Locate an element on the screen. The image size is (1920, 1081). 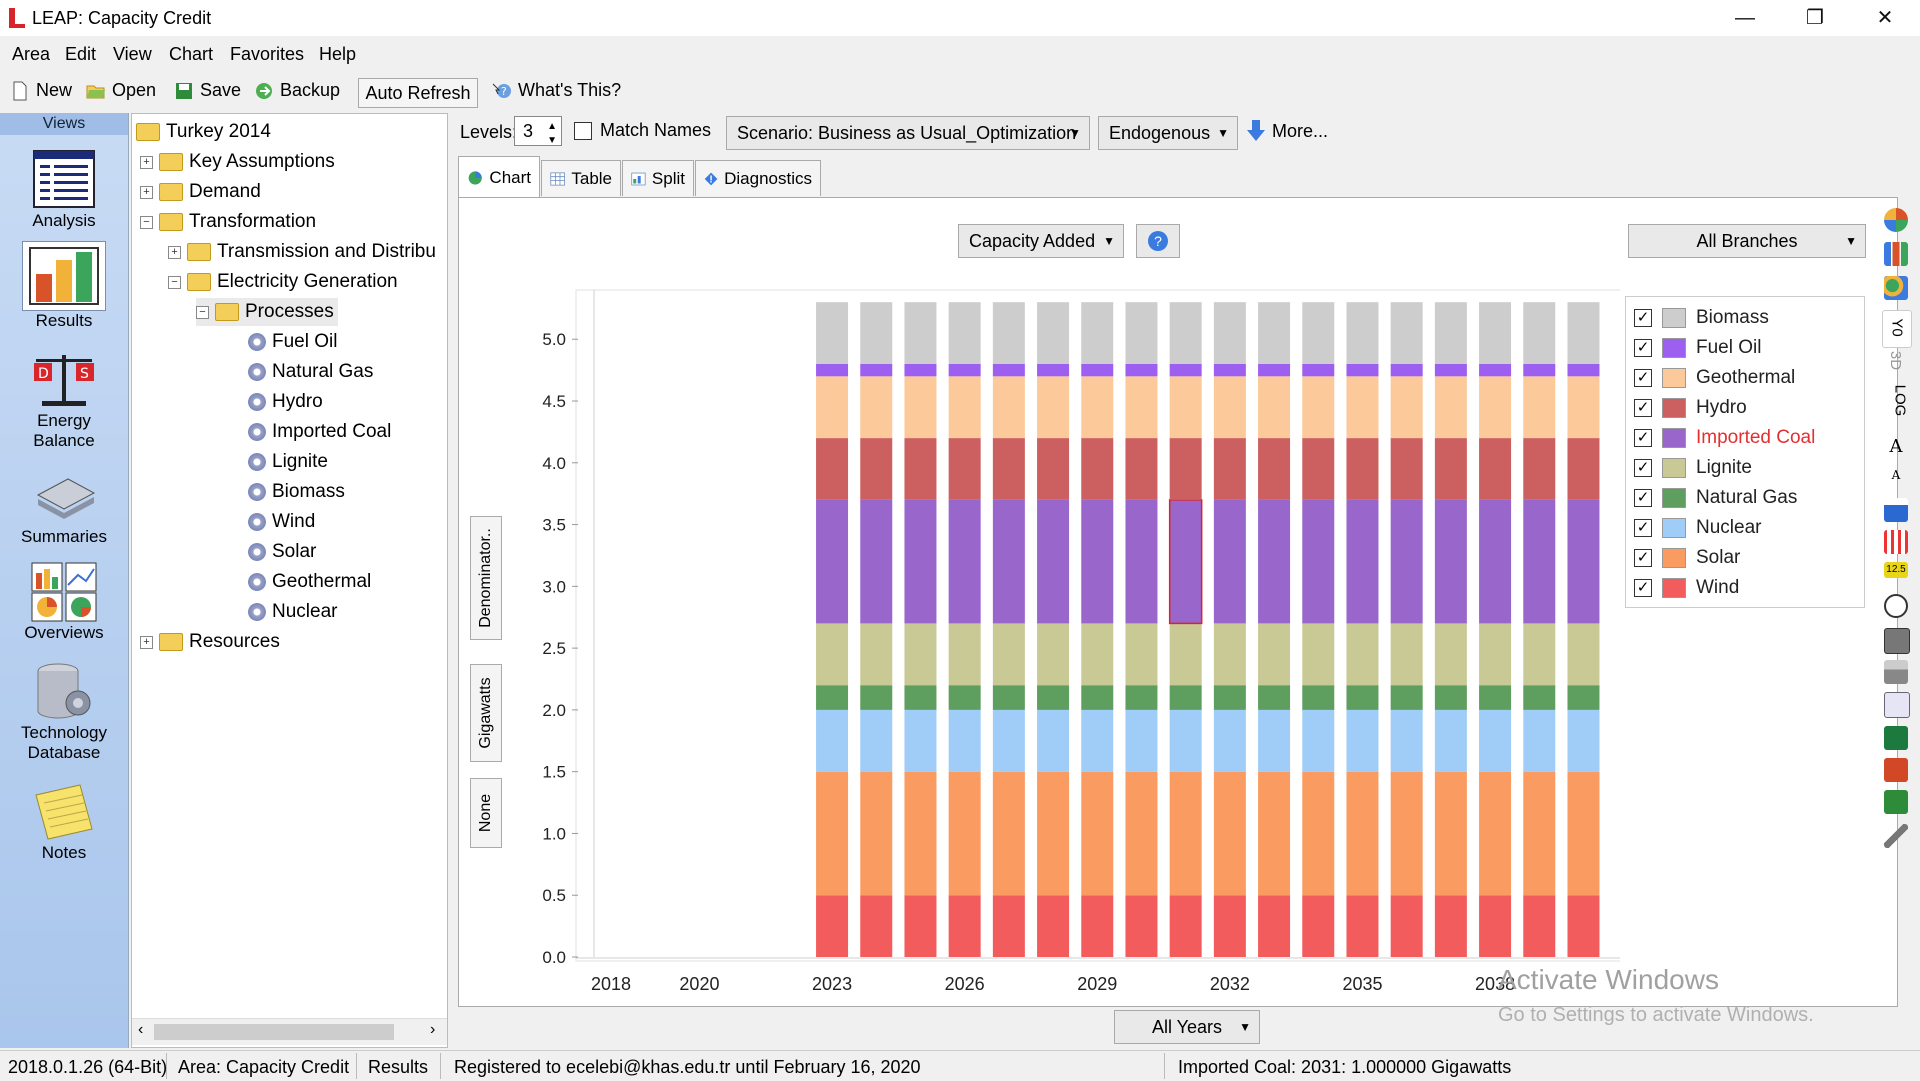
legend-item: ✓ Geothermal is located at coordinates (1714, 378).